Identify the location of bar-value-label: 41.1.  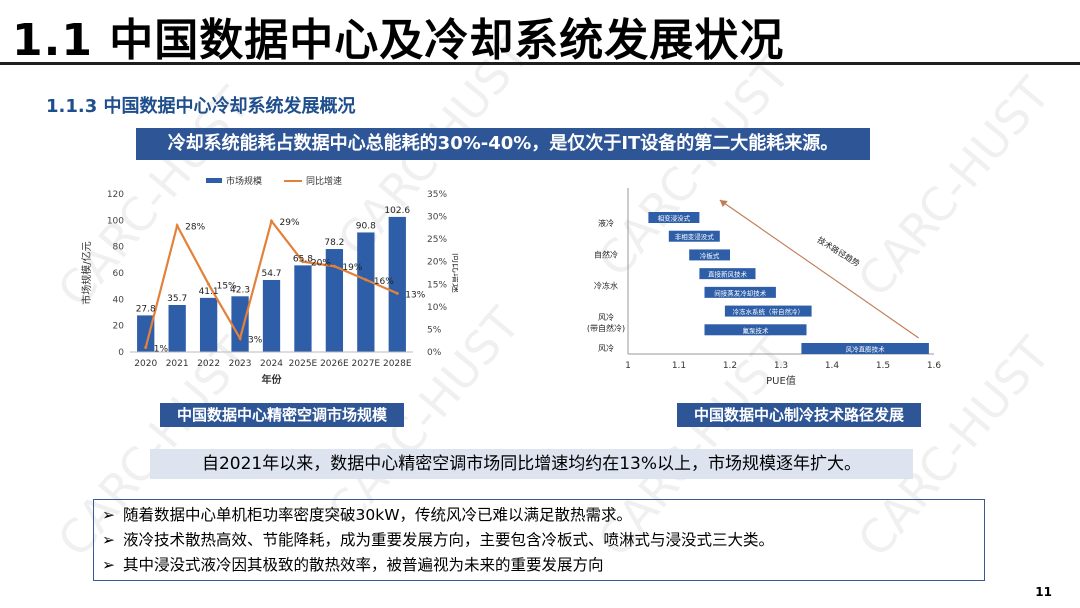
(209, 292).